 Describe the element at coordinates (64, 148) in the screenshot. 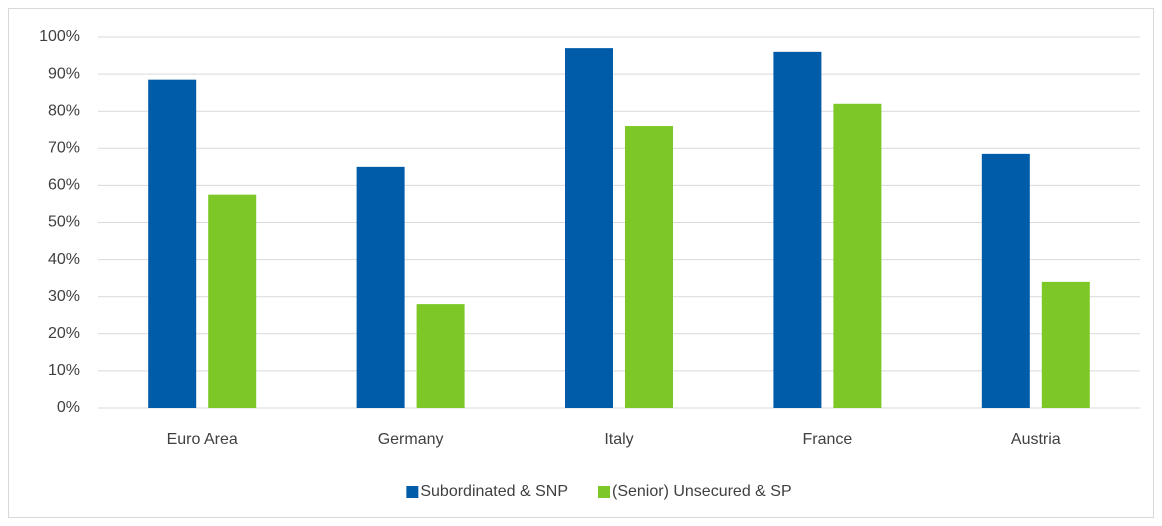

I see `y-tick-label: 70%` at that location.